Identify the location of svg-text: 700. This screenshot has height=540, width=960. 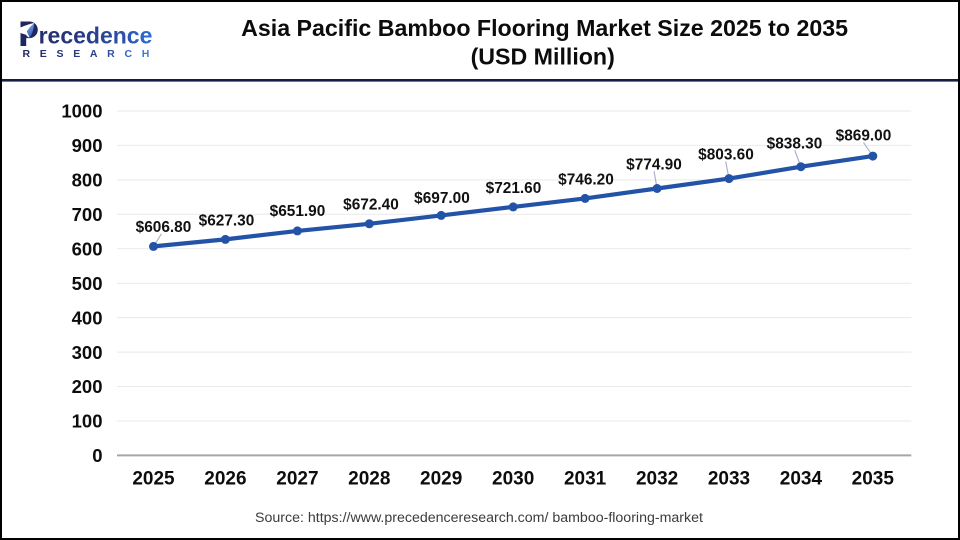
(87, 214).